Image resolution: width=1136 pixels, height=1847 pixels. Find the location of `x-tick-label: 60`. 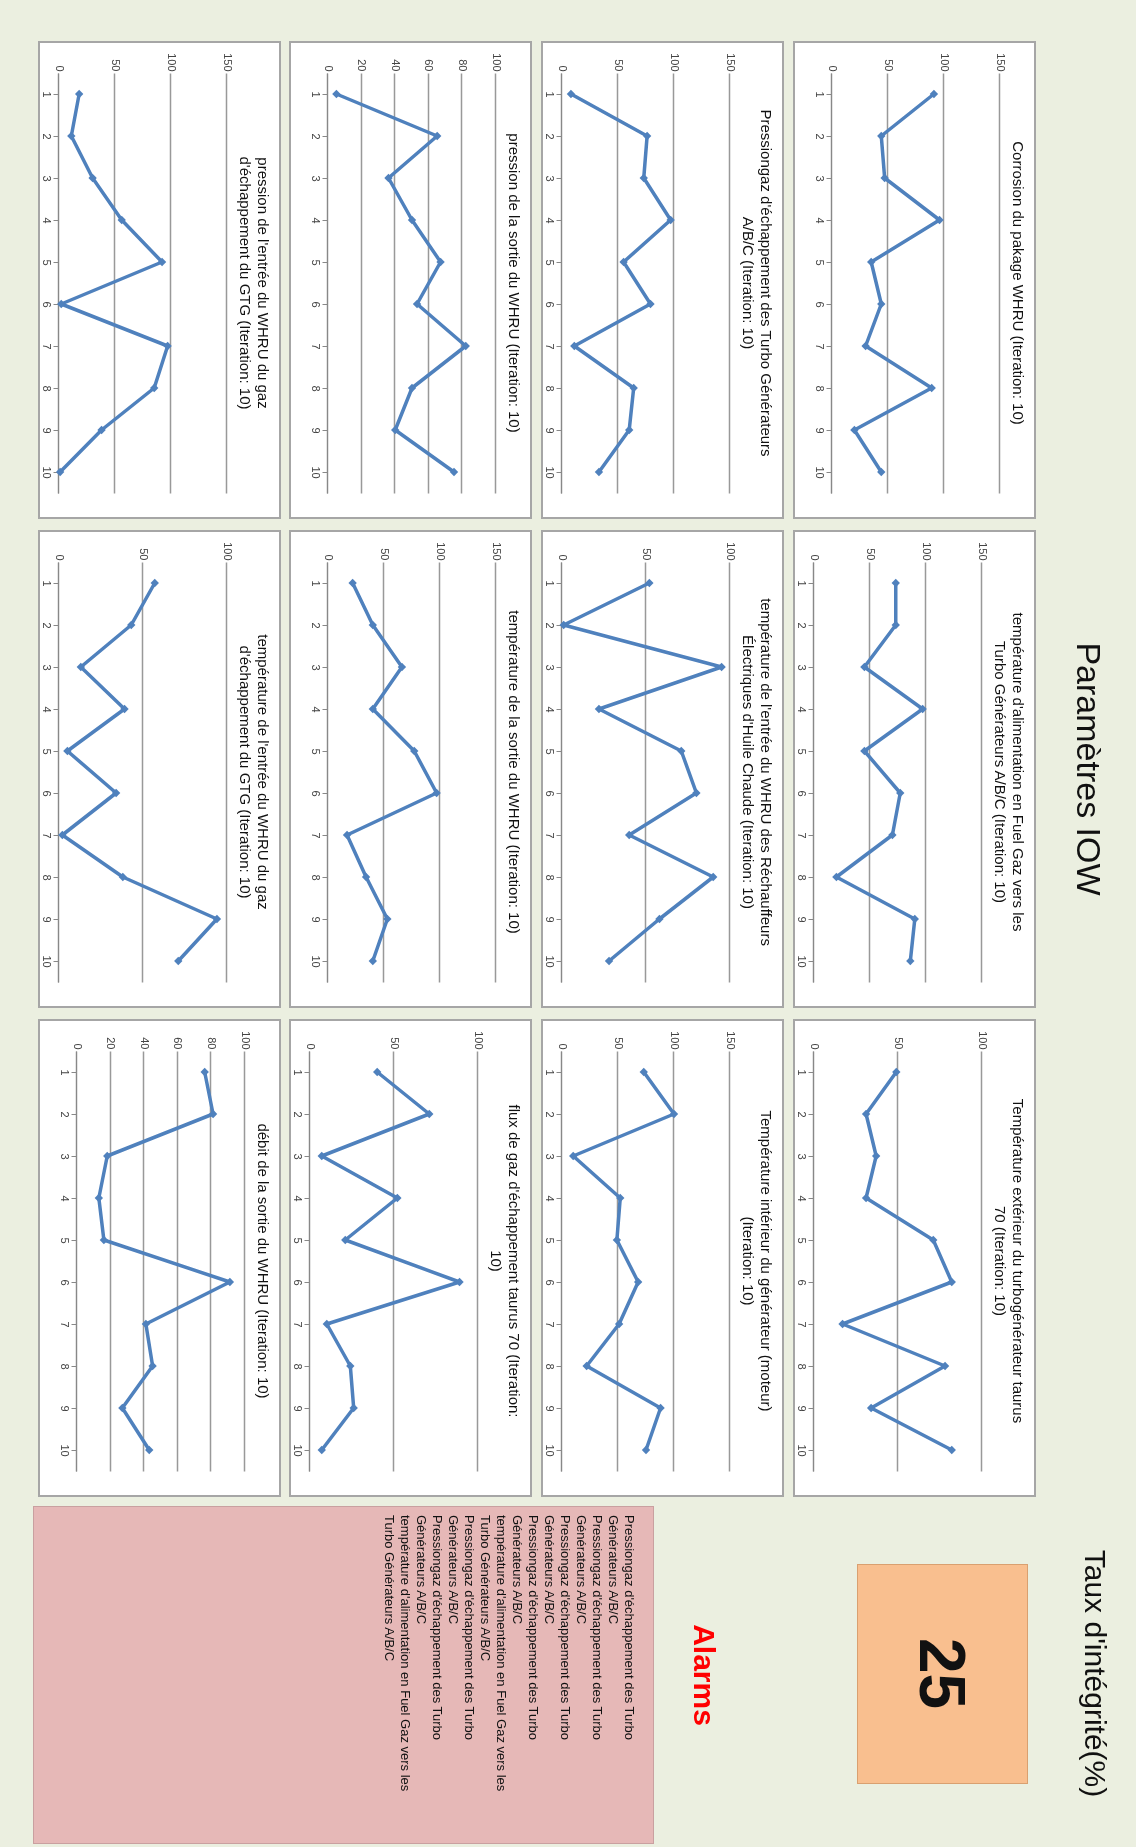

x-tick-label: 60 is located at coordinates (178, 1043).